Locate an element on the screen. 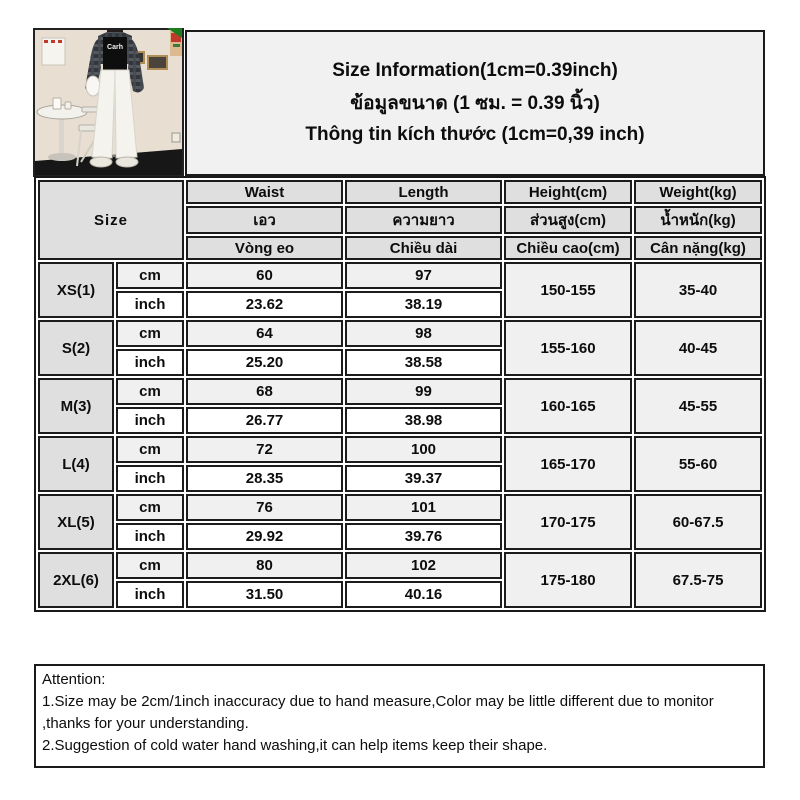 The height and width of the screenshot is (800, 800). size-name-cell: 2XL(6) is located at coordinates (76, 580).